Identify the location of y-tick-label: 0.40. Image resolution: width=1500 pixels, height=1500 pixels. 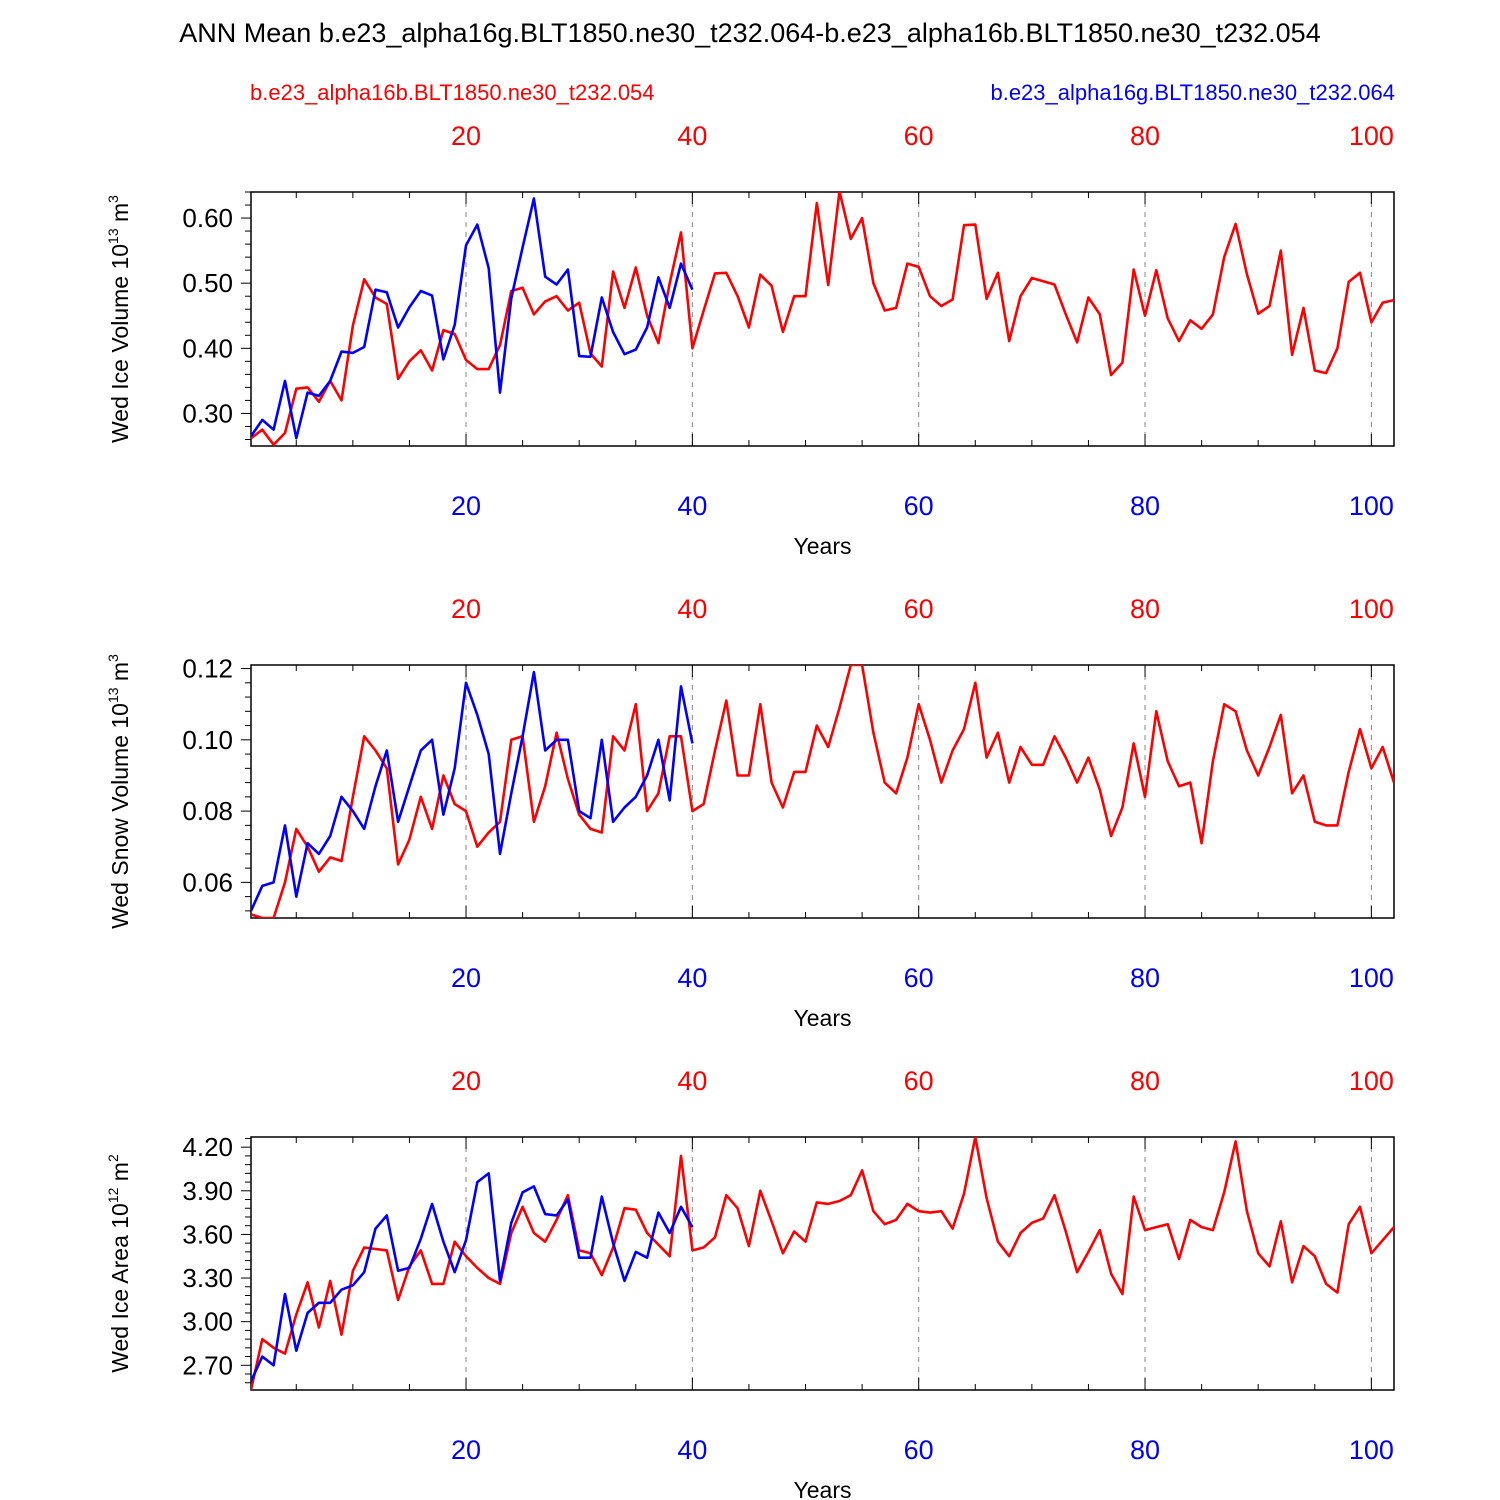
(207, 348).